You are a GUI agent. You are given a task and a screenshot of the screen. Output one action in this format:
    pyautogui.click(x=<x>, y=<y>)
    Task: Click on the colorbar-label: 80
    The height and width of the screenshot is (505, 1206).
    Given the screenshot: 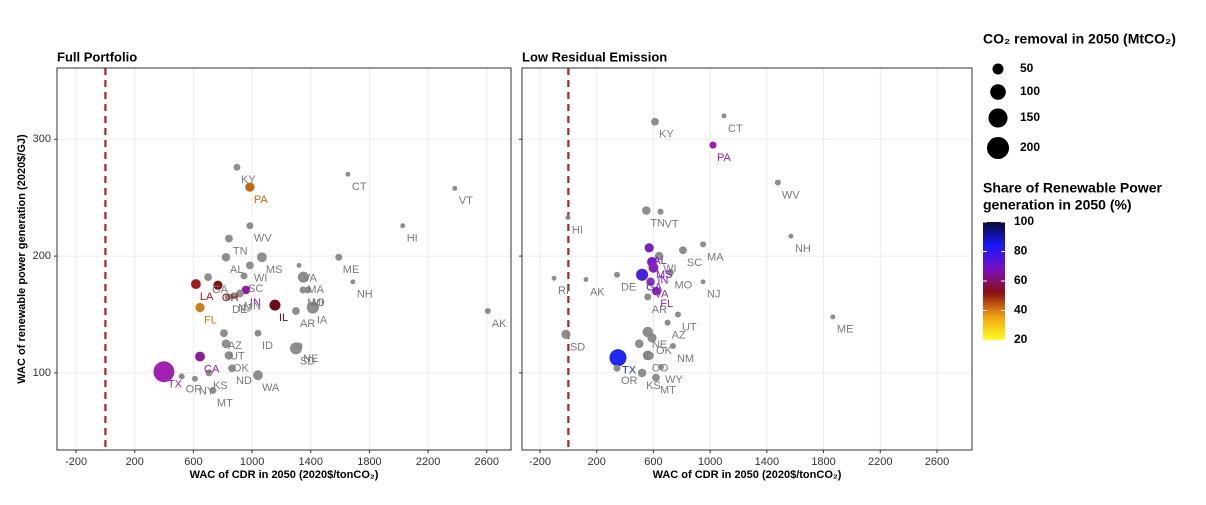 What is the action you would take?
    pyautogui.click(x=1021, y=251)
    